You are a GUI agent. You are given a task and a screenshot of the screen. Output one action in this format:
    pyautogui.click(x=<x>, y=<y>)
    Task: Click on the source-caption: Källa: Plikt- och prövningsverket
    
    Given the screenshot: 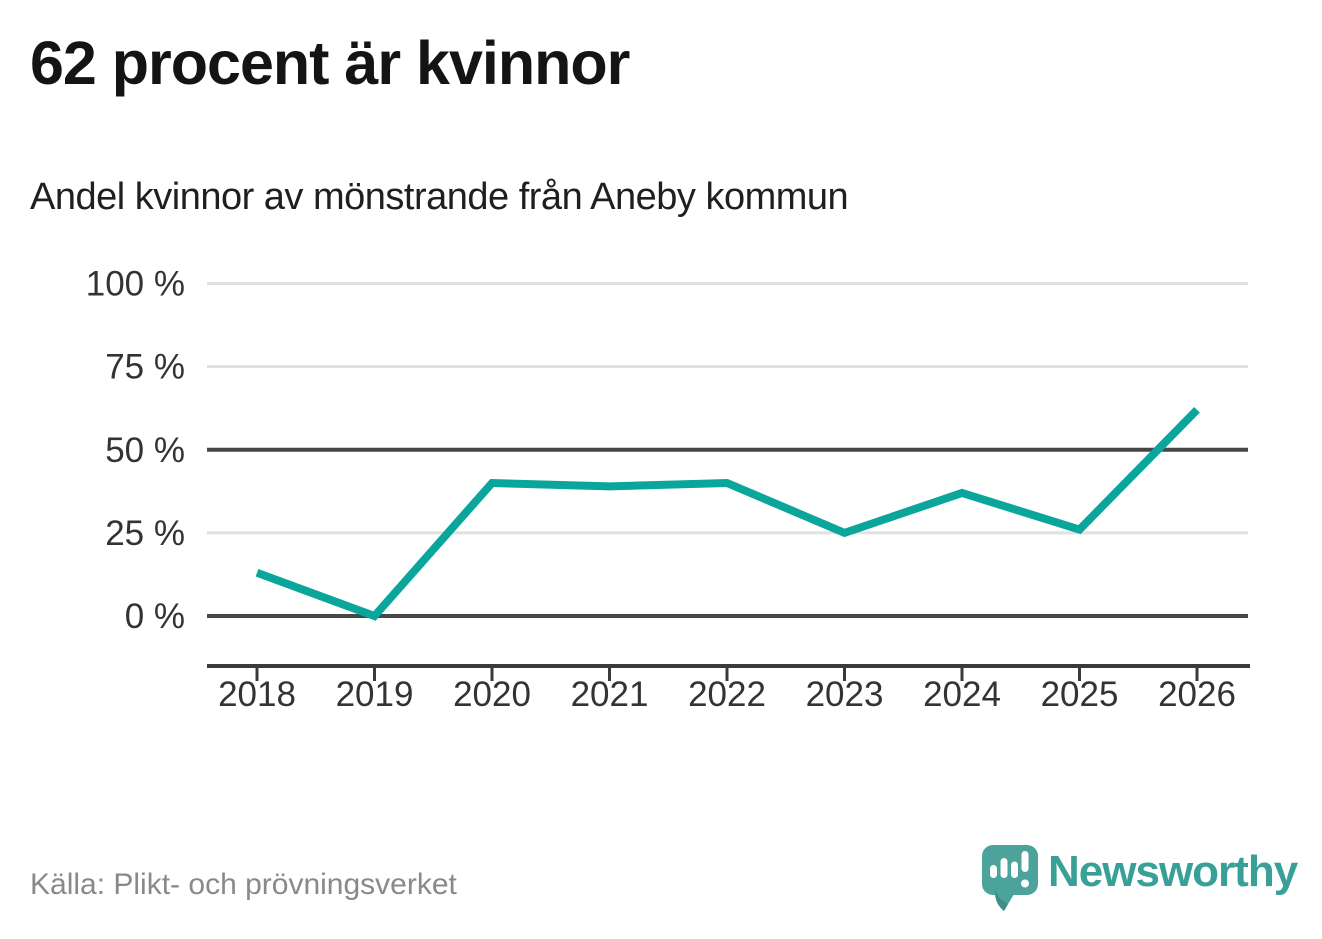 What is the action you would take?
    pyautogui.click(x=243, y=884)
    